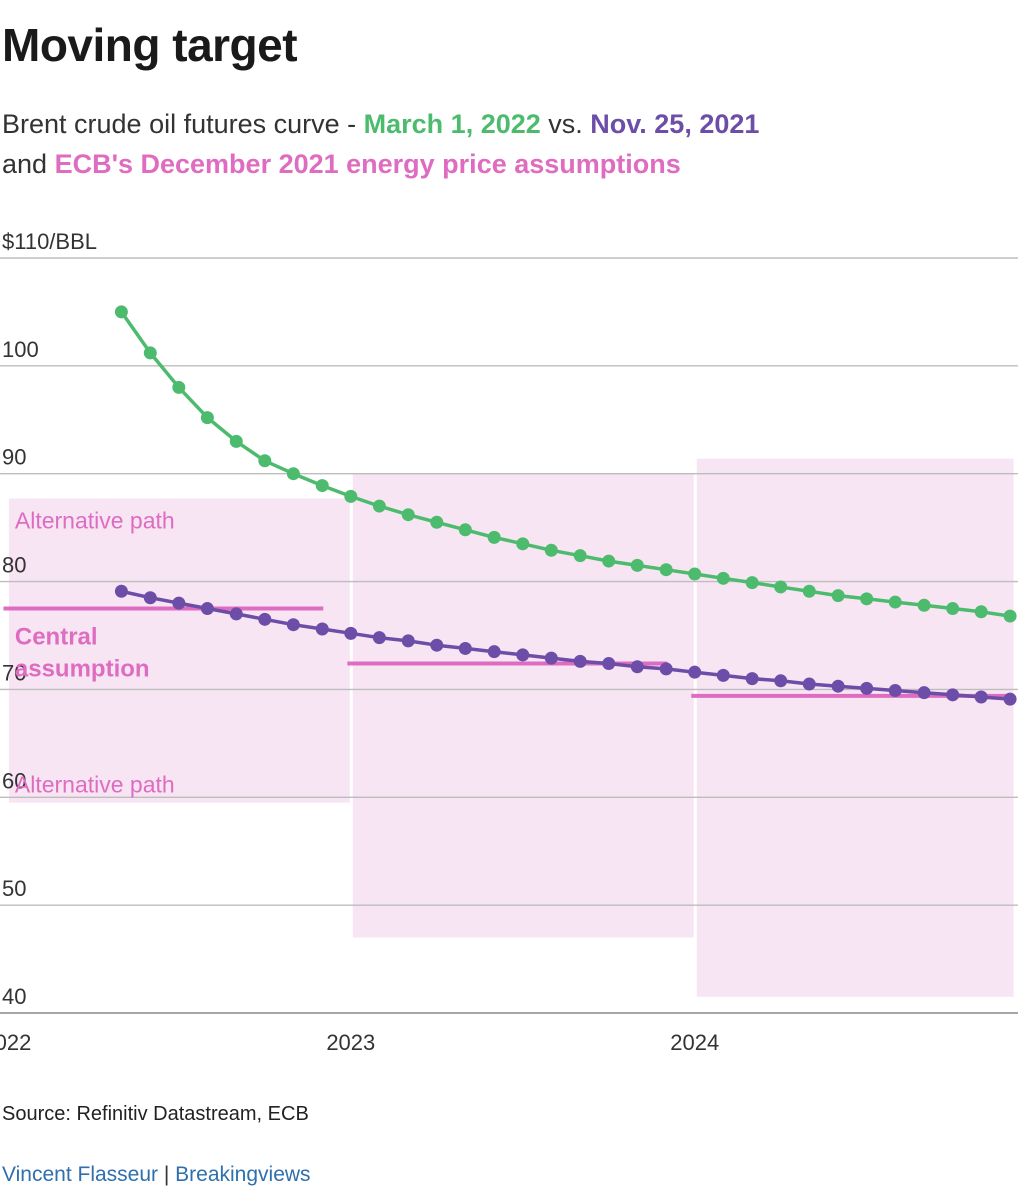 The height and width of the screenshot is (1200, 1022). I want to click on x-tick-label-2024: 2024, so click(694, 1042).